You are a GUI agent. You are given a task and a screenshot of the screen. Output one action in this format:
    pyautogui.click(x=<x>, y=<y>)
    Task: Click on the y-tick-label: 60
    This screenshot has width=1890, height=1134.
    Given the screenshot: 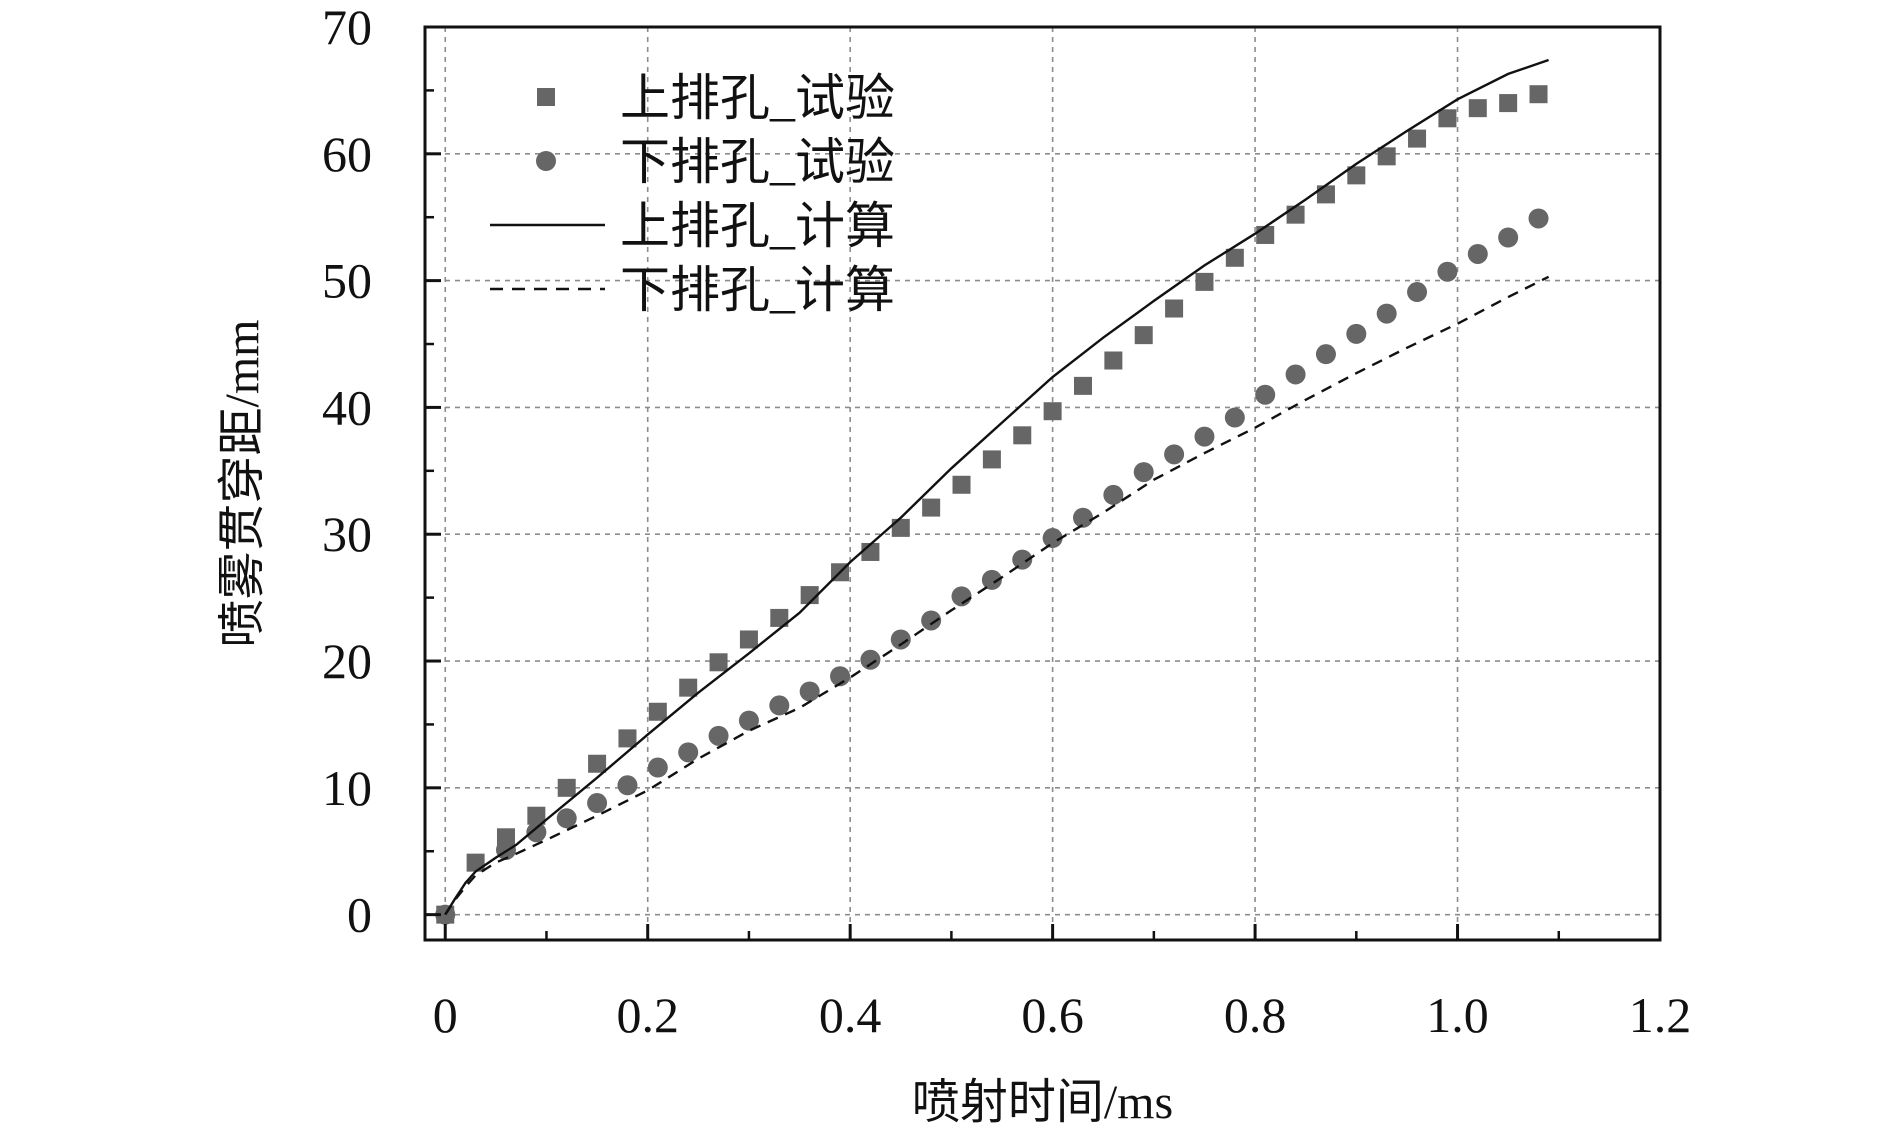 What is the action you would take?
    pyautogui.click(x=347, y=154)
    